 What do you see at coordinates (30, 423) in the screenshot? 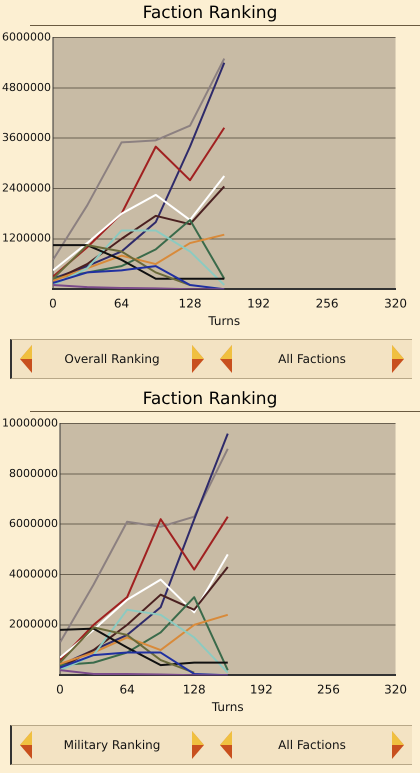
I see `y-tick-label: 10000000` at bounding box center [30, 423].